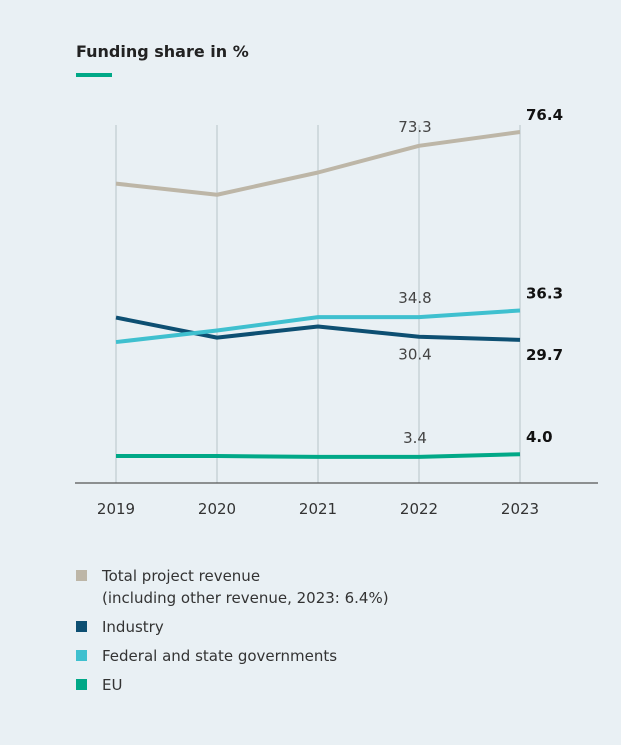 The width and height of the screenshot is (621, 745). What do you see at coordinates (544, 355) in the screenshot?
I see `data-label-industry: 29.7` at bounding box center [544, 355].